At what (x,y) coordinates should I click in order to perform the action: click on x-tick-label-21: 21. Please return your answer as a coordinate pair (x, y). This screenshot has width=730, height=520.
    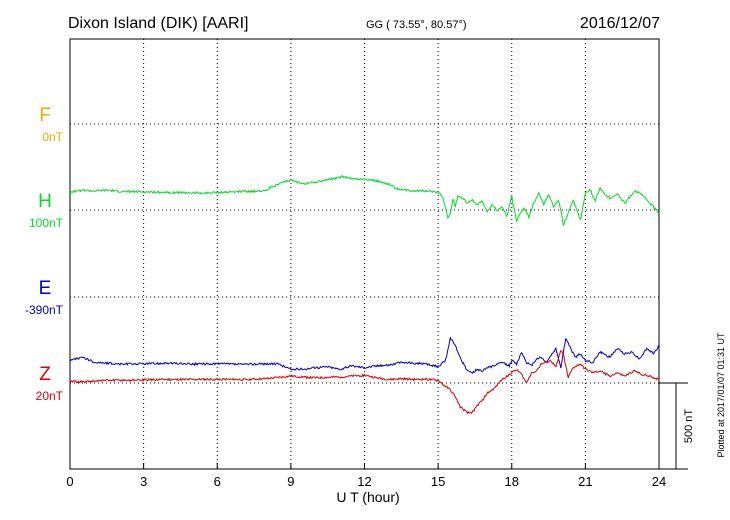
    Looking at the image, I should click on (585, 481).